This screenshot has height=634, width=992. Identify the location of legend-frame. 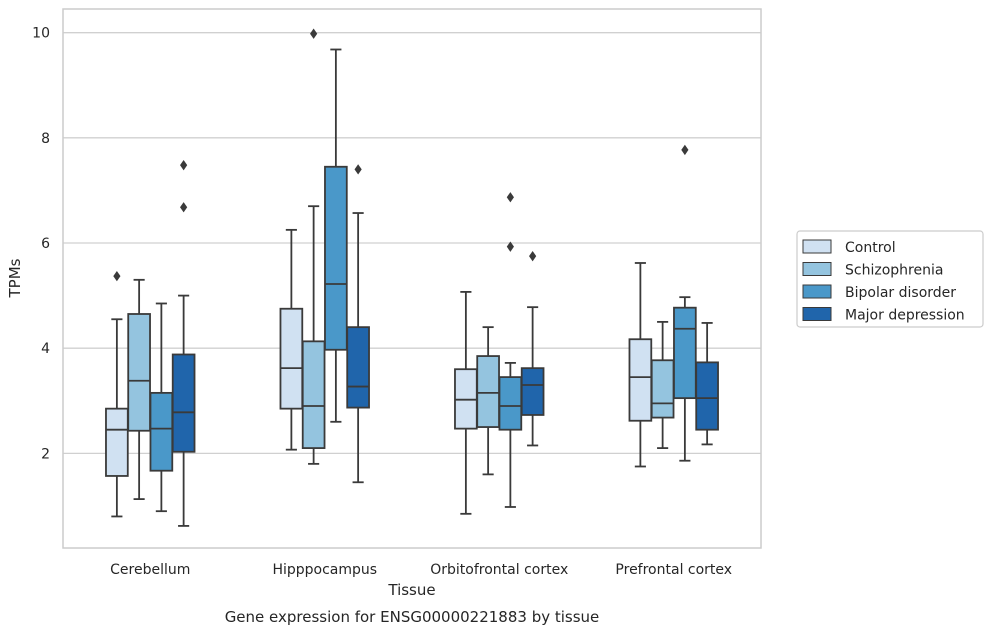
(890, 279).